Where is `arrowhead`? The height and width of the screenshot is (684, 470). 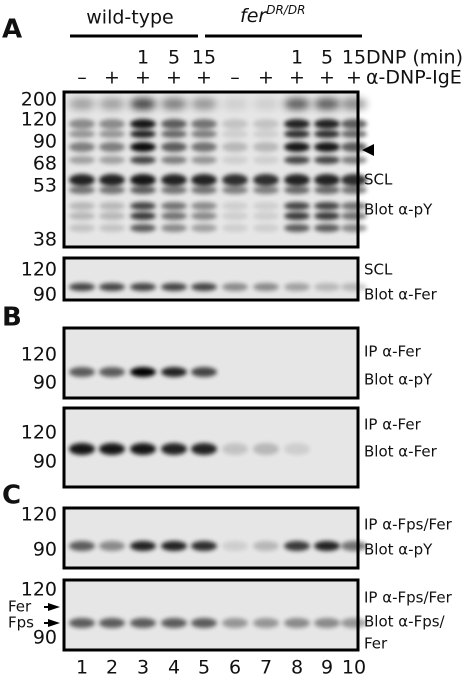 arrowhead is located at coordinates (368, 150).